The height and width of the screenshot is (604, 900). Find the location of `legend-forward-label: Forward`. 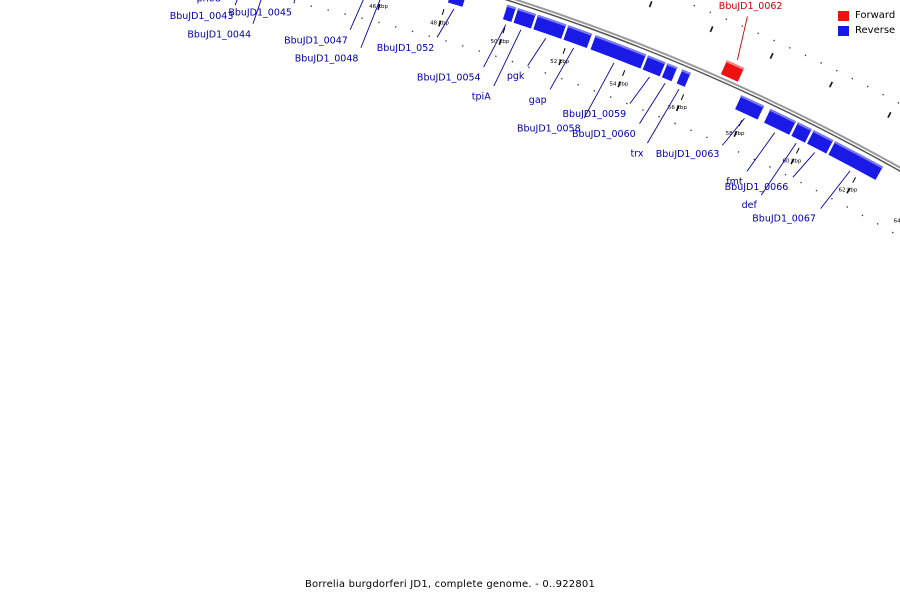

legend-forward-label: Forward is located at coordinates (875, 15).